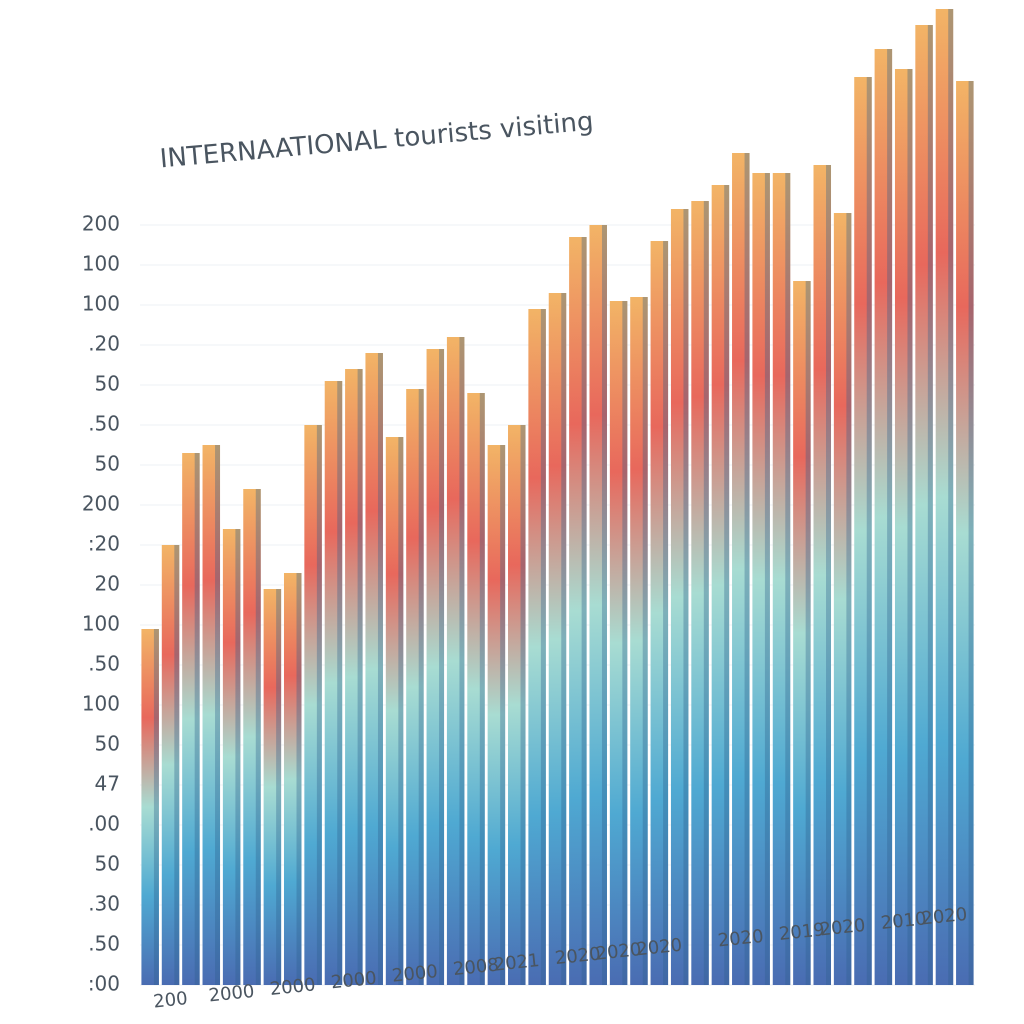 This screenshot has width=1024, height=1024. Describe the element at coordinates (104, 544) in the screenshot. I see `y-tick-label: :20` at that location.